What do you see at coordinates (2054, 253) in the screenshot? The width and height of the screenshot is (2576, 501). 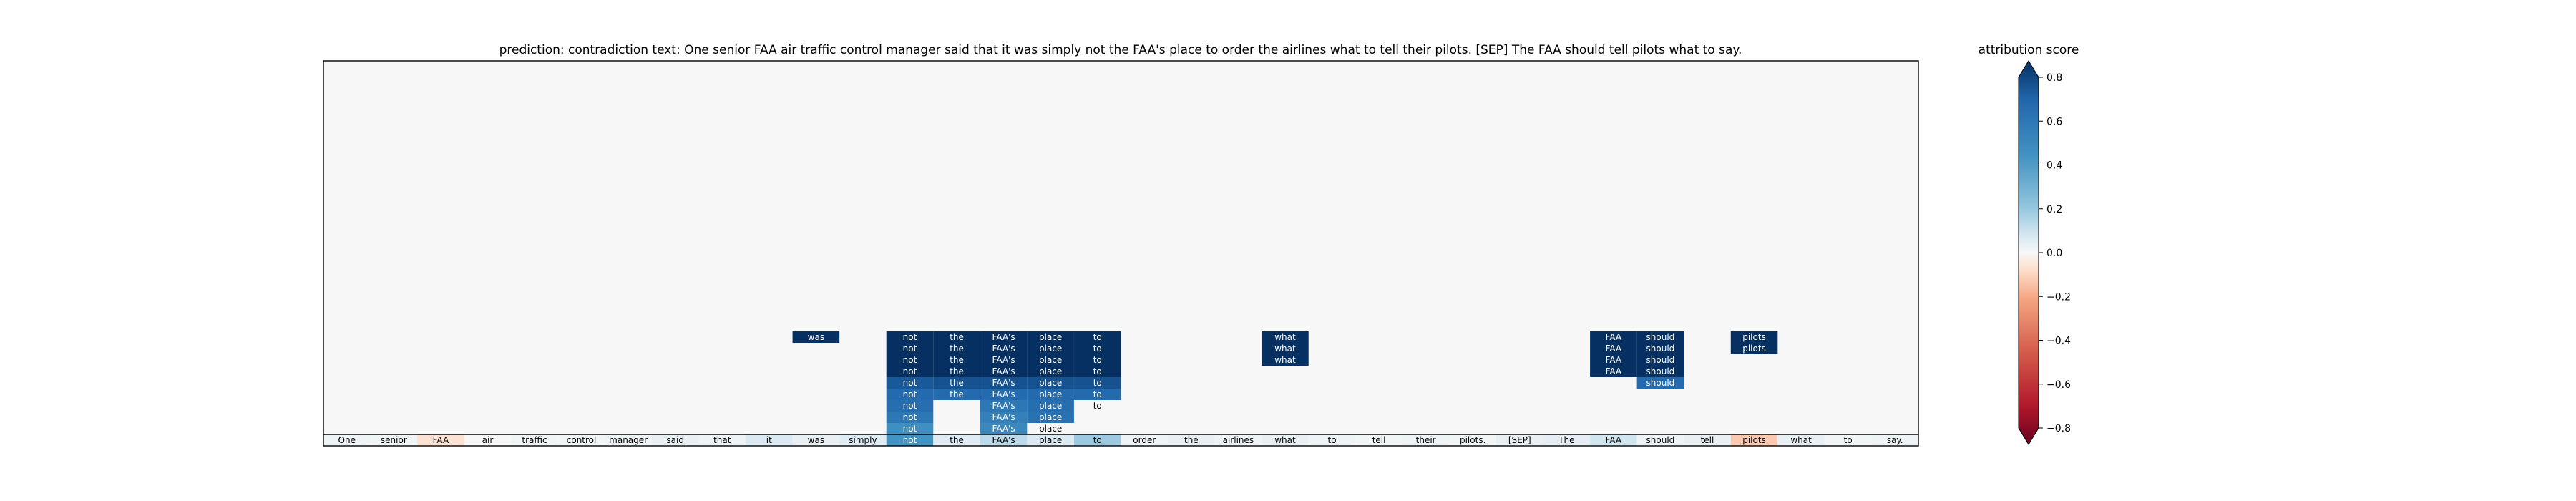 I see `colorbar-tick-label: 0.0` at bounding box center [2054, 253].